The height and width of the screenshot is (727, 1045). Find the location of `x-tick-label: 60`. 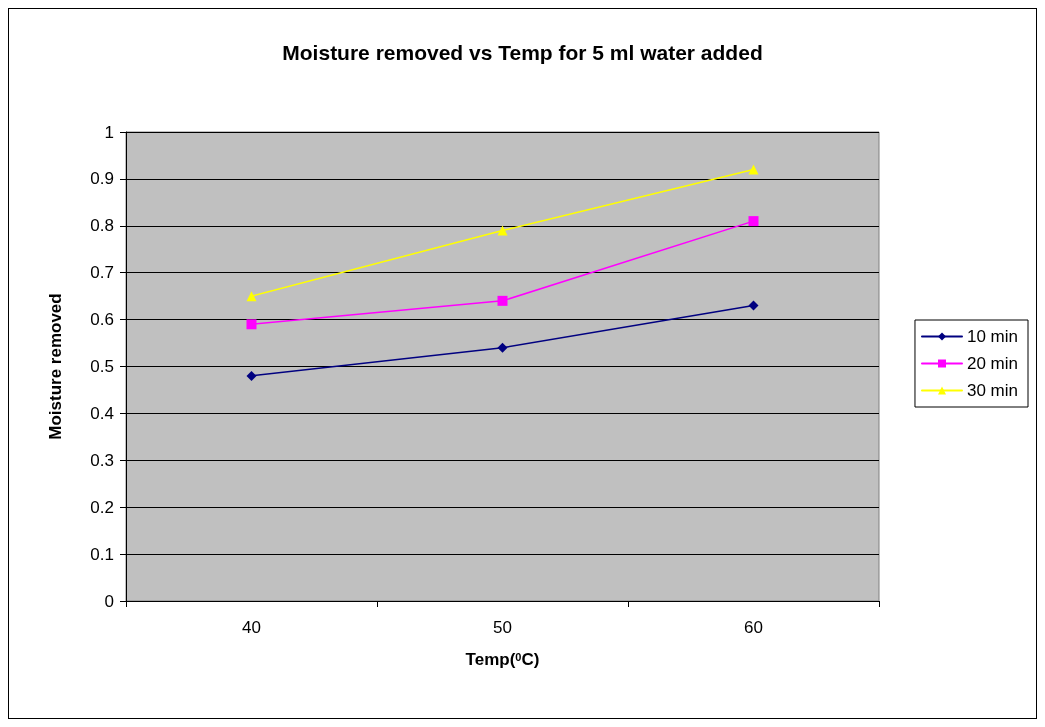

x-tick-label: 60 is located at coordinates (753, 627).